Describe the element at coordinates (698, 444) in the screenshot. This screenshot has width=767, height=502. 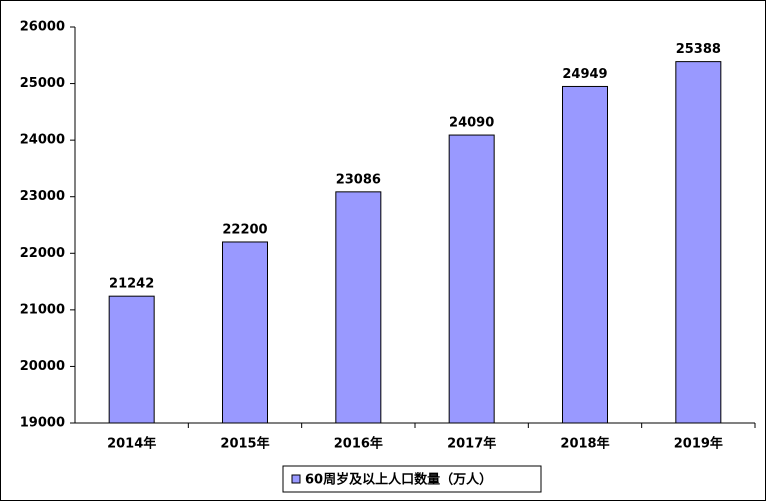
I see `x-tick-label: 2019年` at that location.